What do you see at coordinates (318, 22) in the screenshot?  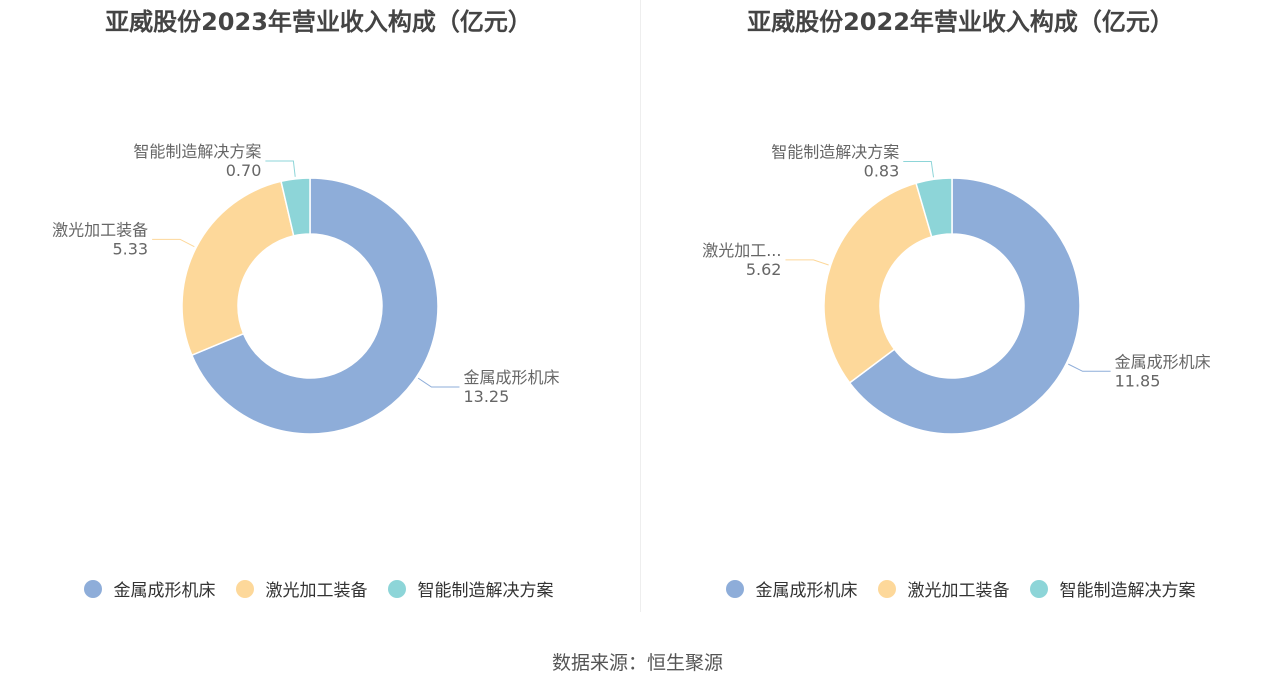 I see `chart-title-2023: 亚威股份2023年营业收入构成（亿元）` at bounding box center [318, 22].